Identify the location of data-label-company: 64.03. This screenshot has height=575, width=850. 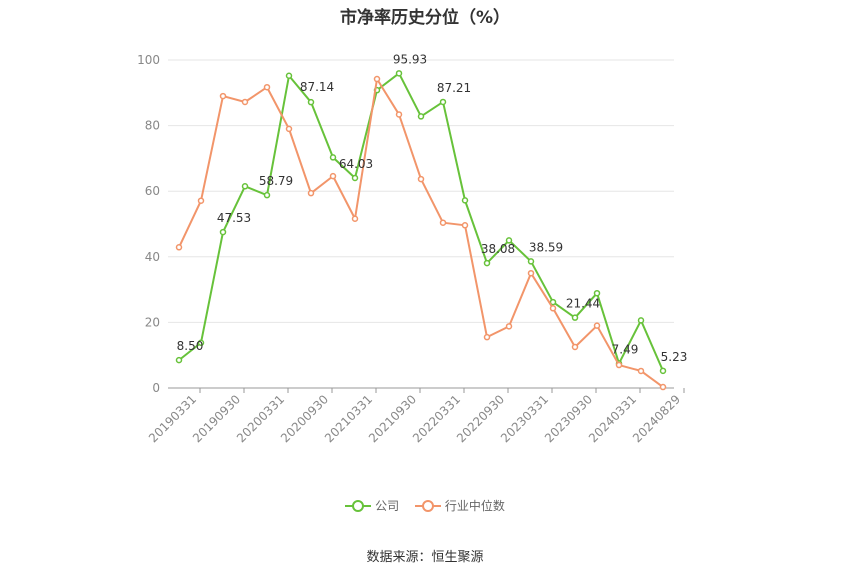
(356, 164).